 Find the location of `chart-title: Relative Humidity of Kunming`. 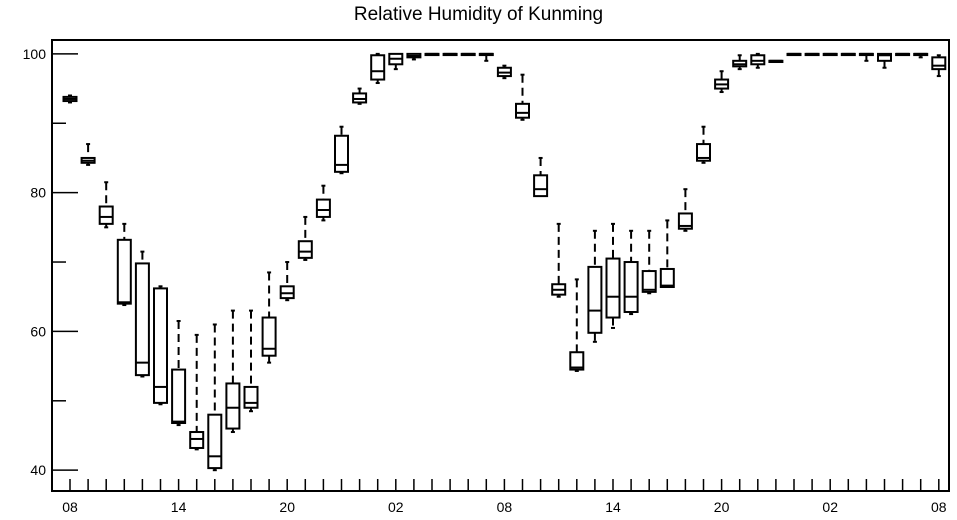

chart-title: Relative Humidity of Kunming is located at coordinates (478, 14).